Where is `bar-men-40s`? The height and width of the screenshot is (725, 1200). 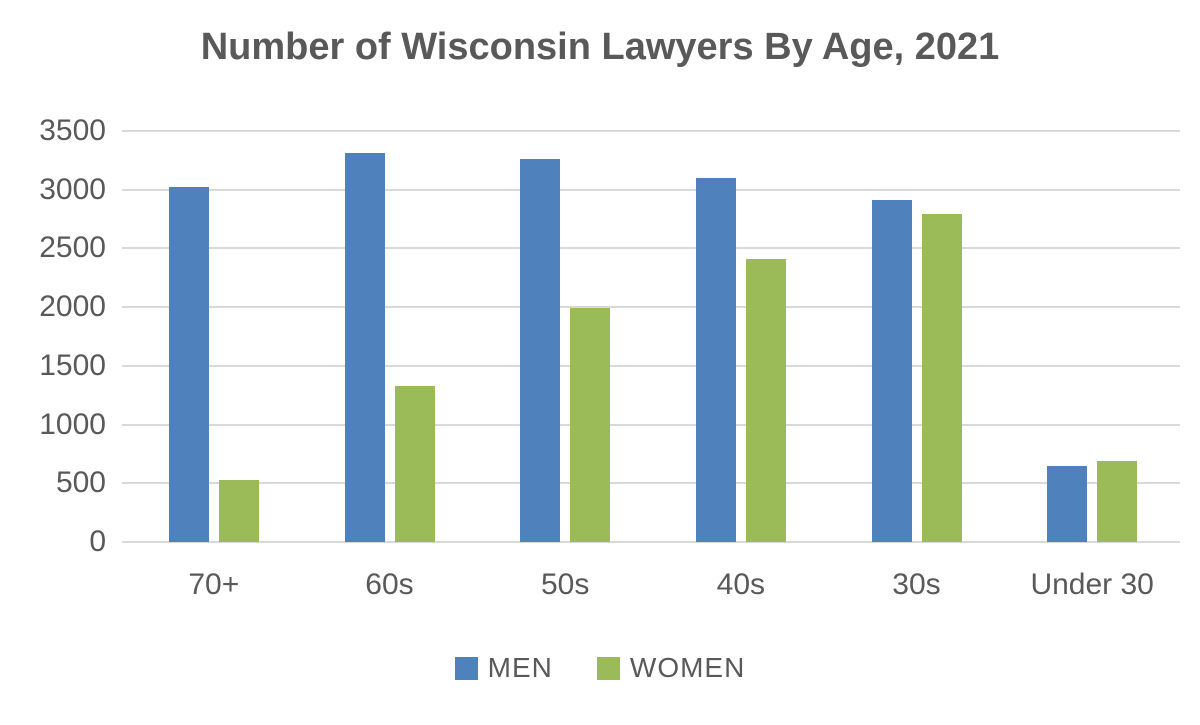 bar-men-40s is located at coordinates (715, 359).